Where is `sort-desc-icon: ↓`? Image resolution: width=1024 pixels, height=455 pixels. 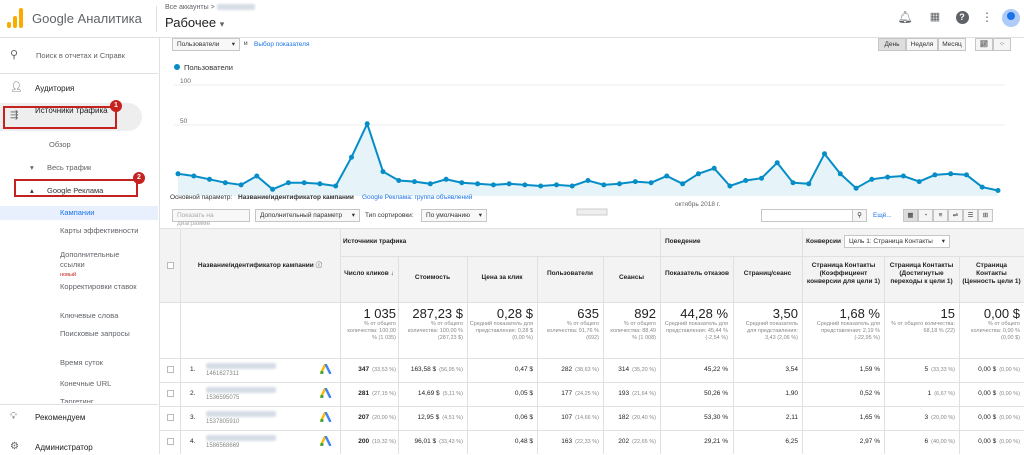
sort-desc-icon: ↓ is located at coordinates (392, 273).